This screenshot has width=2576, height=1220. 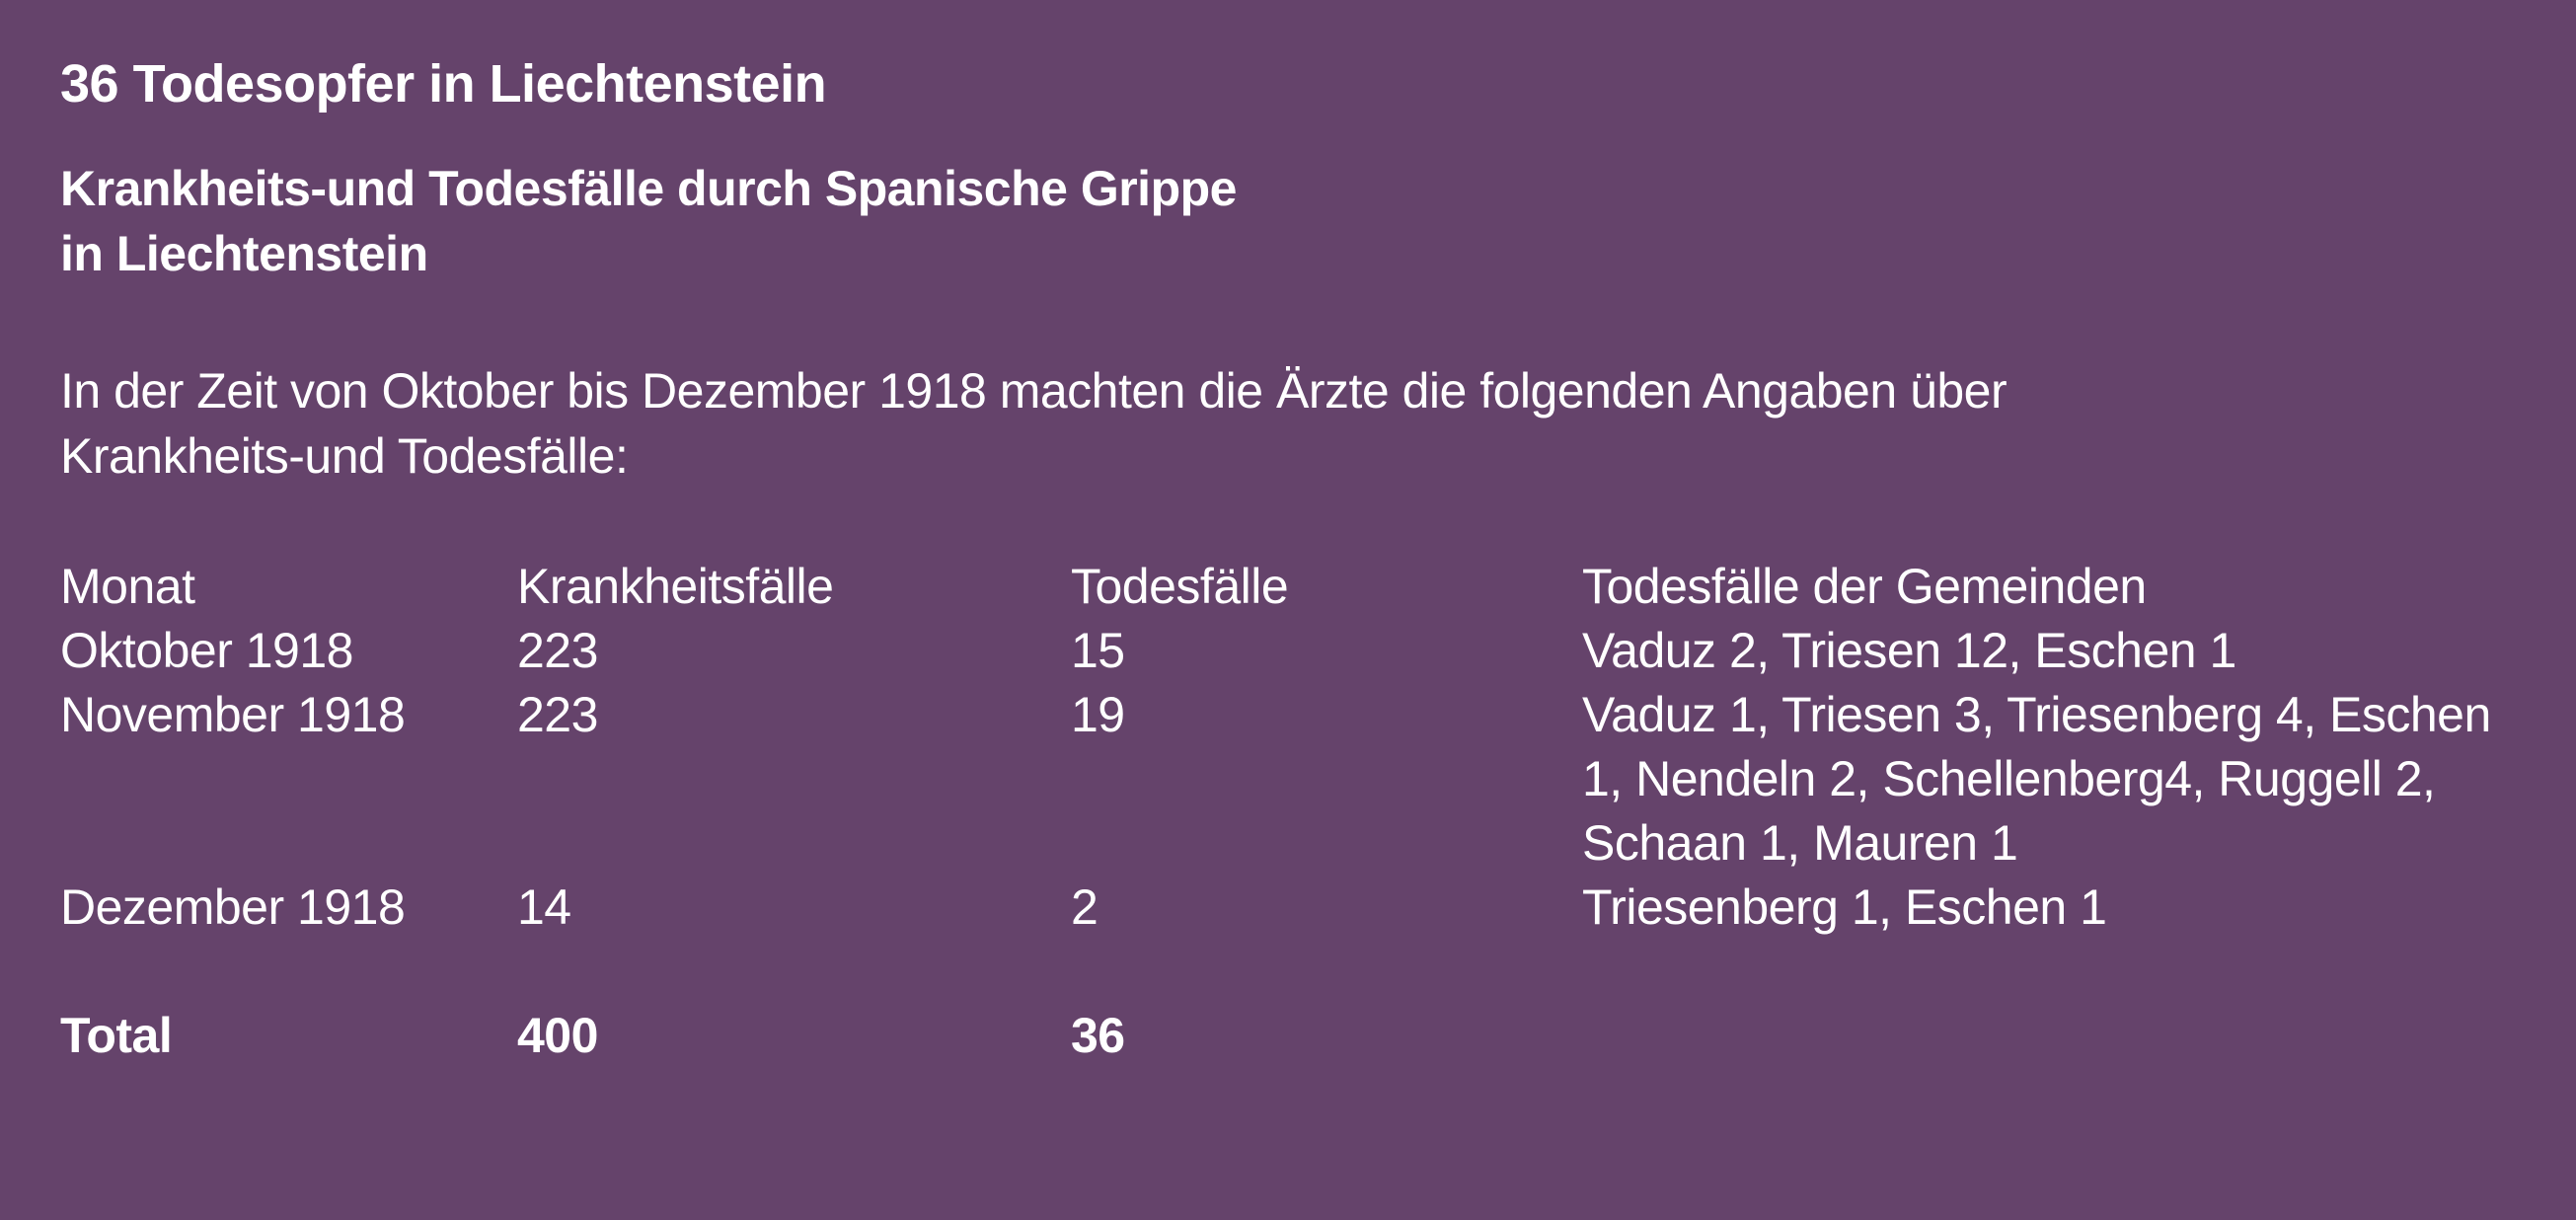 What do you see at coordinates (675, 586) in the screenshot?
I see `header-cases: Krankheitsfälle` at bounding box center [675, 586].